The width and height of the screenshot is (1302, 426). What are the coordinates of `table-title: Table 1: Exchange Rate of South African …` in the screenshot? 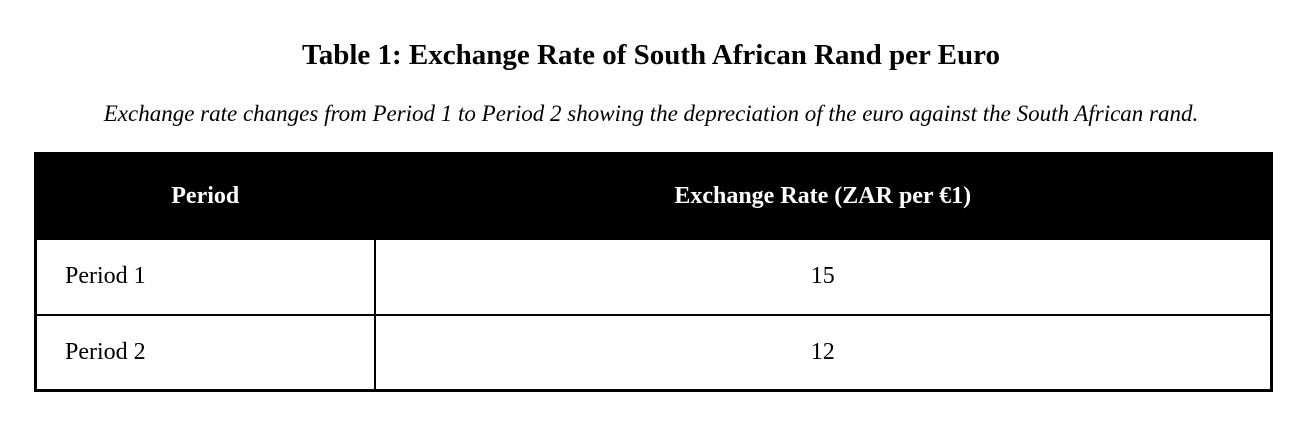 It's located at (651, 55).